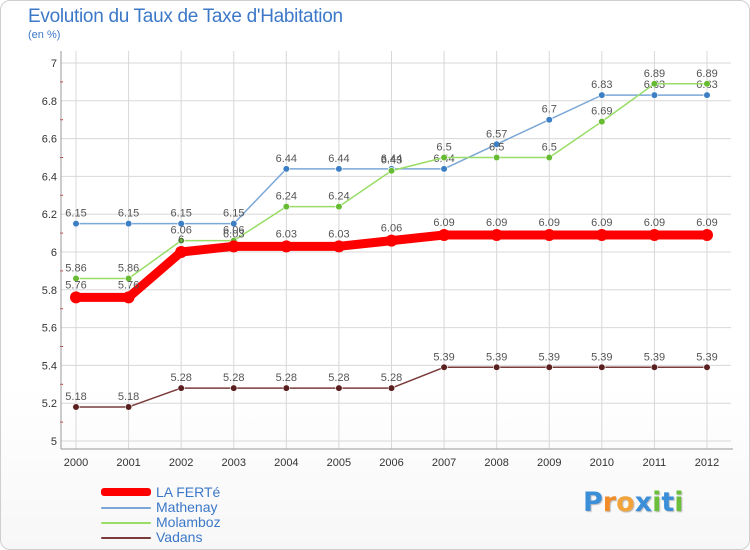 The height and width of the screenshot is (550, 750). I want to click on x-tick-label: 2005, so click(339, 463).